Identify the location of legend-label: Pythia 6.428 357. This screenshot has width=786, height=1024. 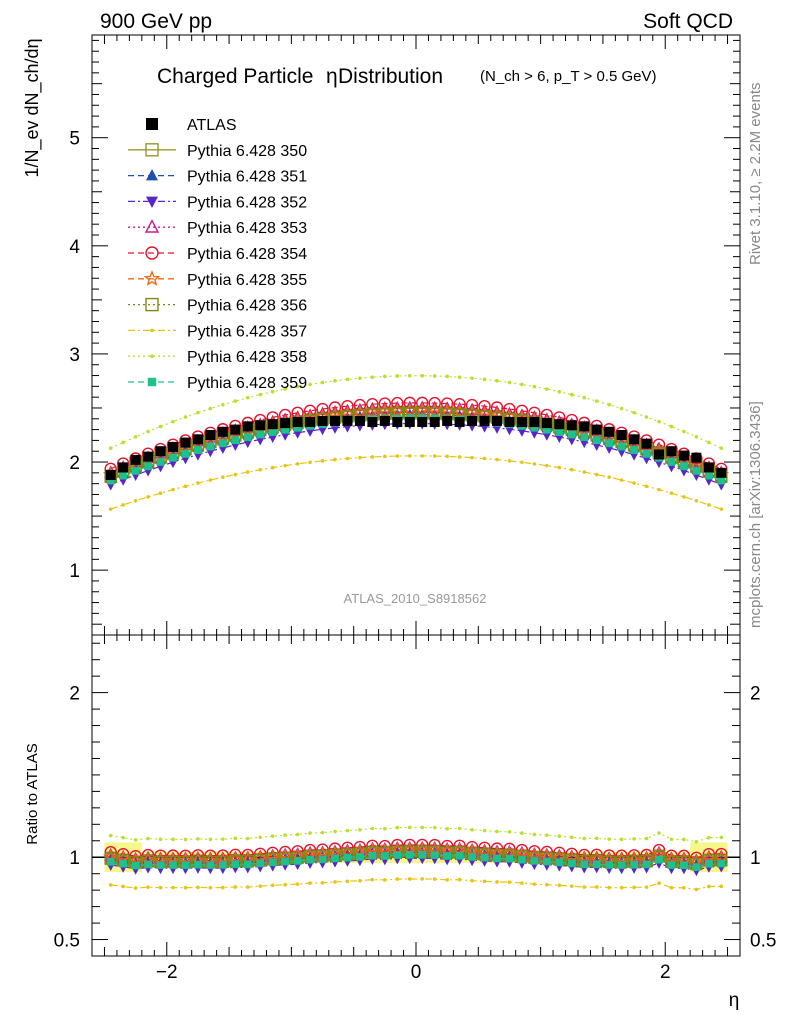
(247, 331).